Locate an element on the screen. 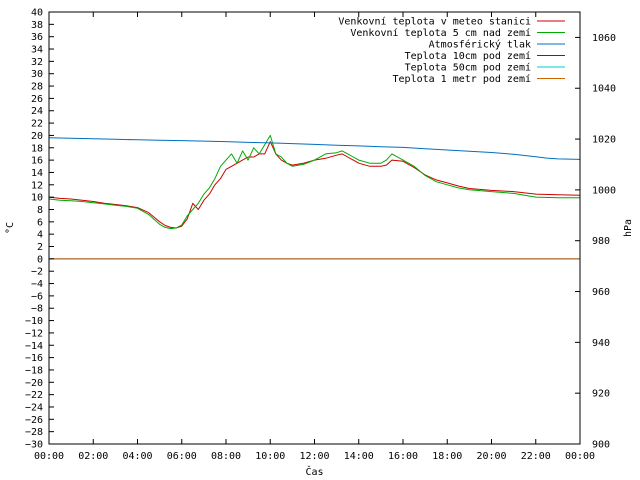 Image resolution: width=640 pixels, height=480 pixels. y-tick-label: −10 is located at coordinates (34, 321).